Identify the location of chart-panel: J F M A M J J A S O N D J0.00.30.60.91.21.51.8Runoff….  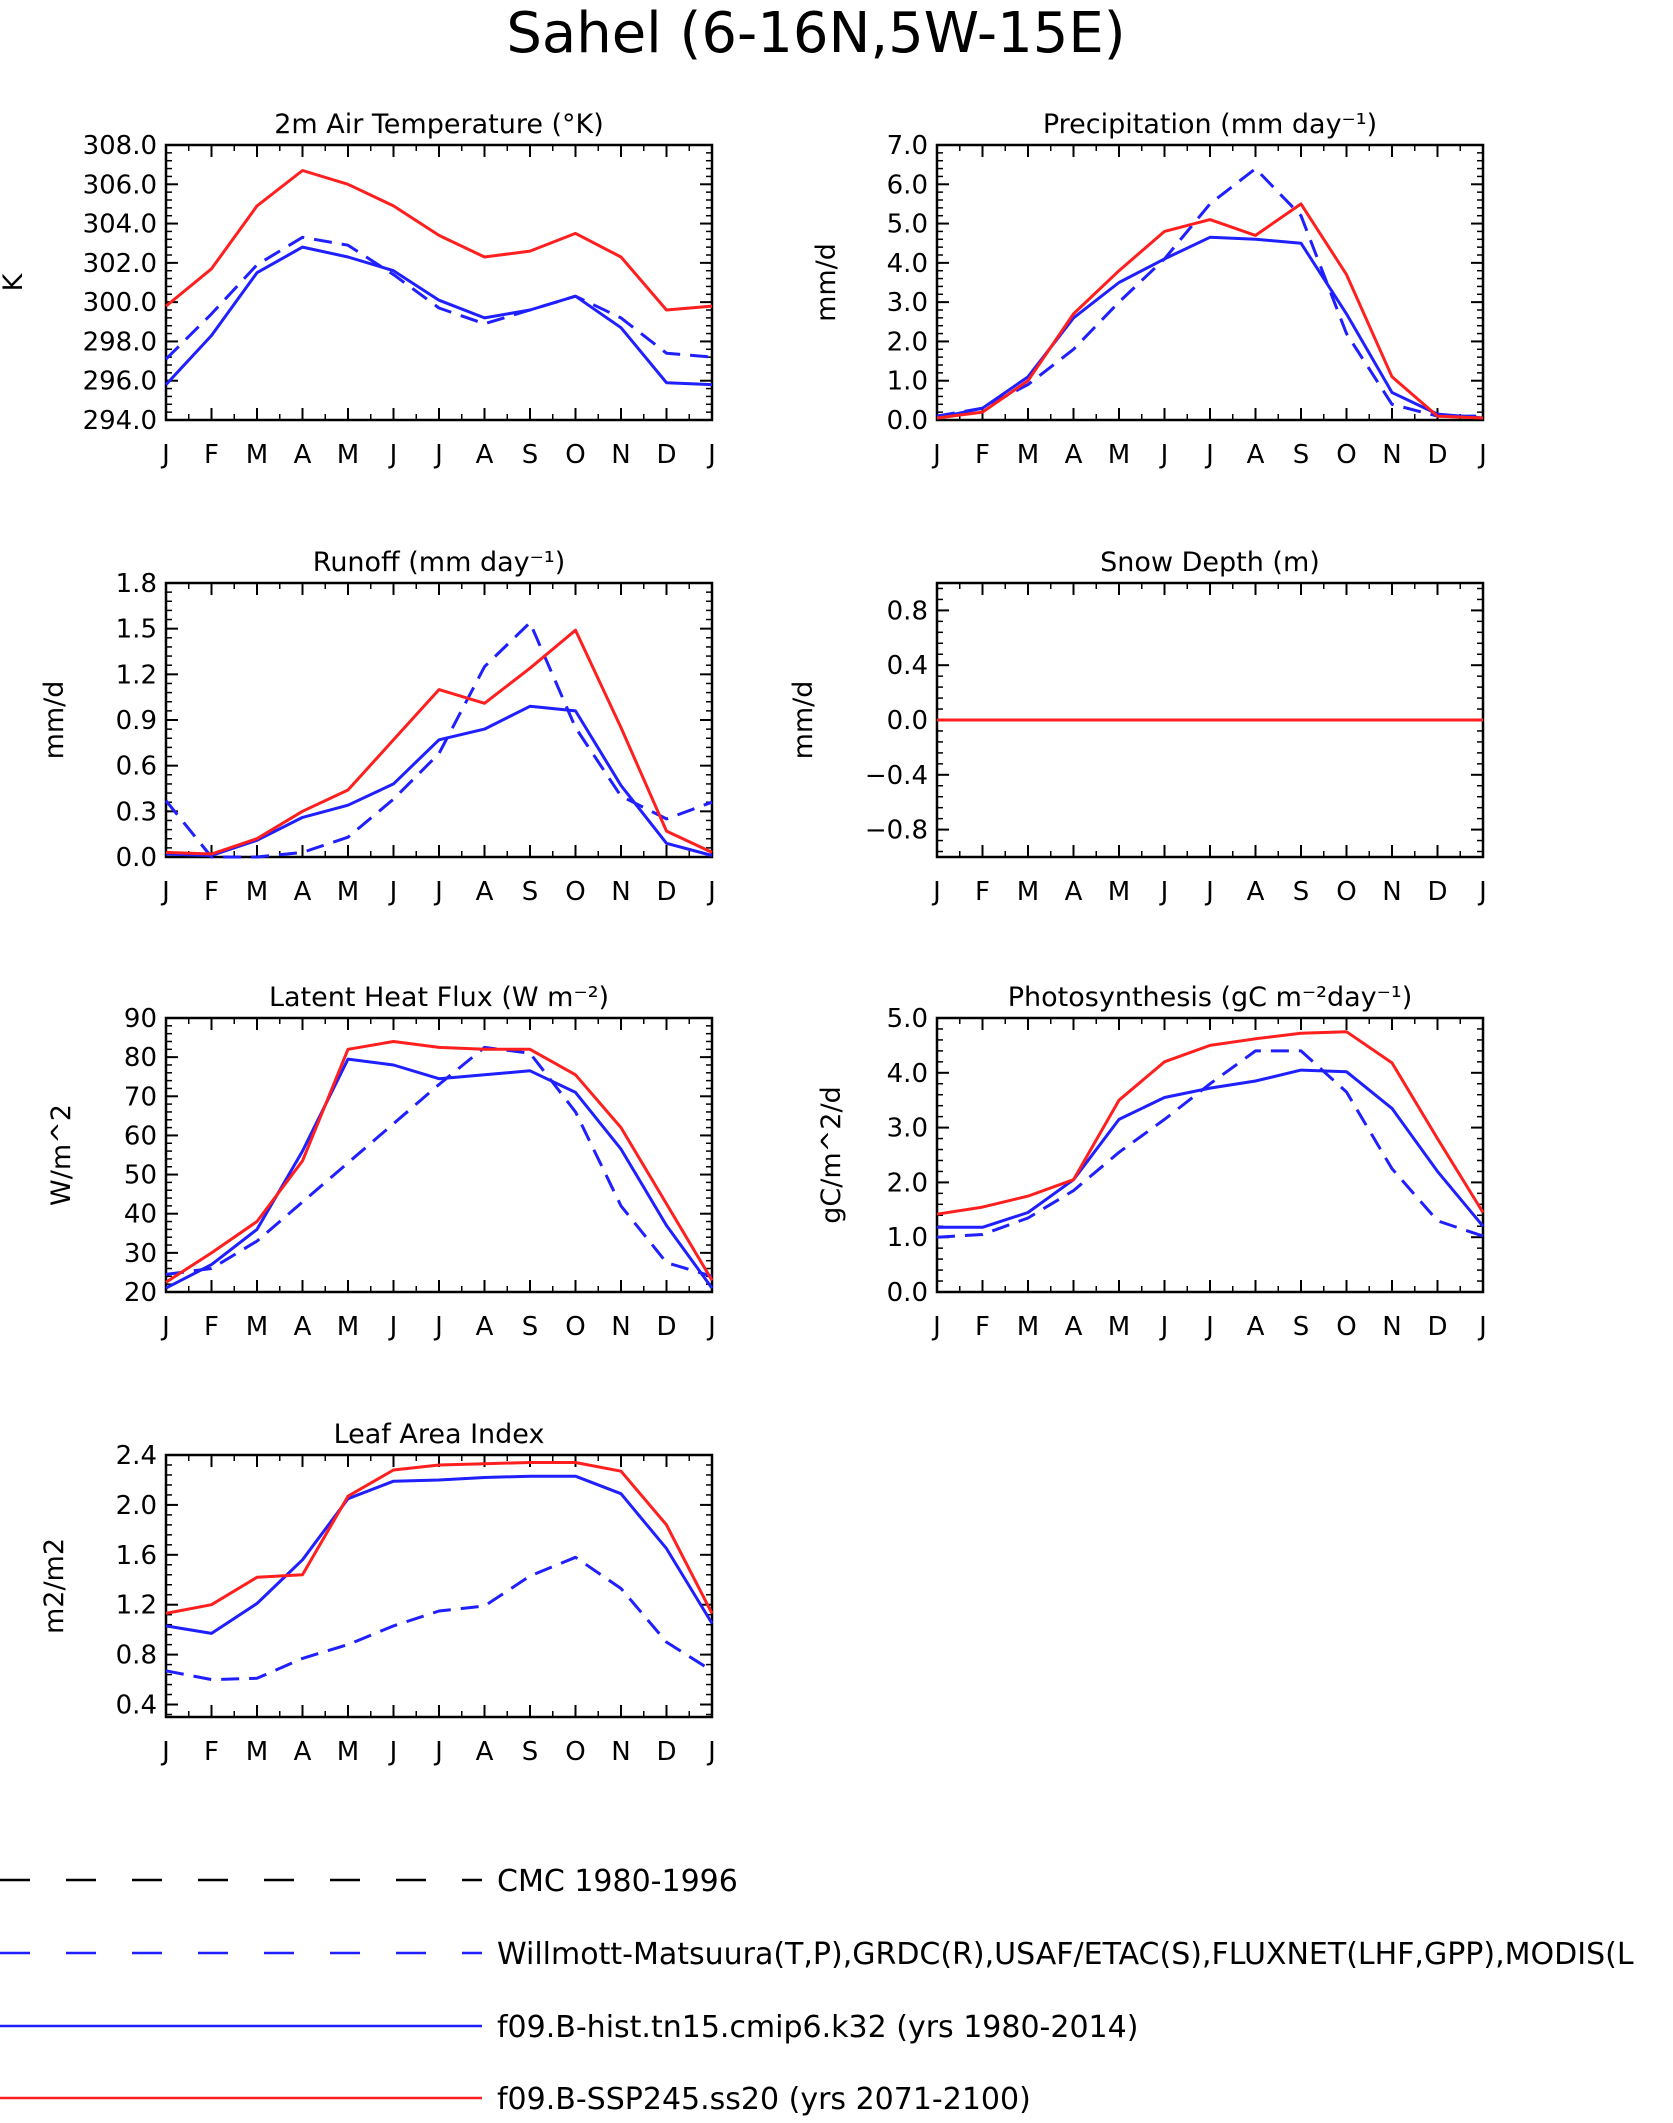
(377, 727).